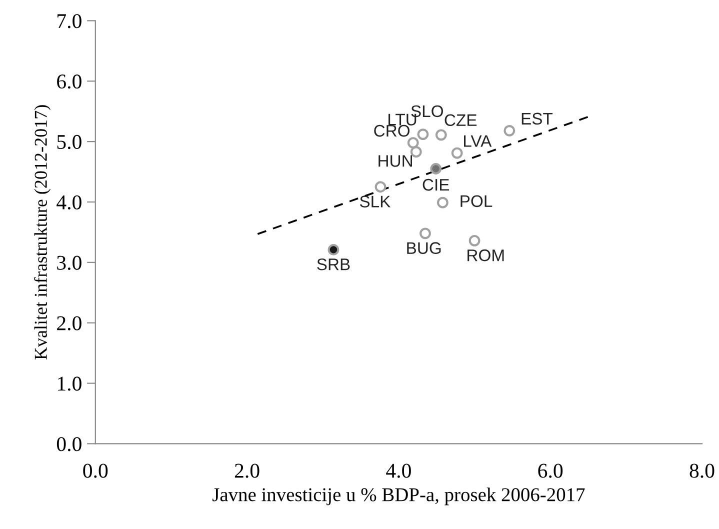 This screenshot has width=719, height=529. Describe the element at coordinates (95, 471) in the screenshot. I see `x-tick-label: 0.0` at that location.